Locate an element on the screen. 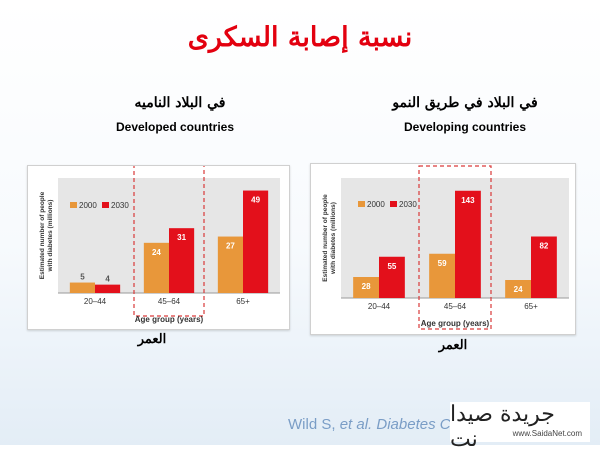 This screenshot has height=452, width=600. bar-label-2030-45–64: 143 is located at coordinates (468, 200).